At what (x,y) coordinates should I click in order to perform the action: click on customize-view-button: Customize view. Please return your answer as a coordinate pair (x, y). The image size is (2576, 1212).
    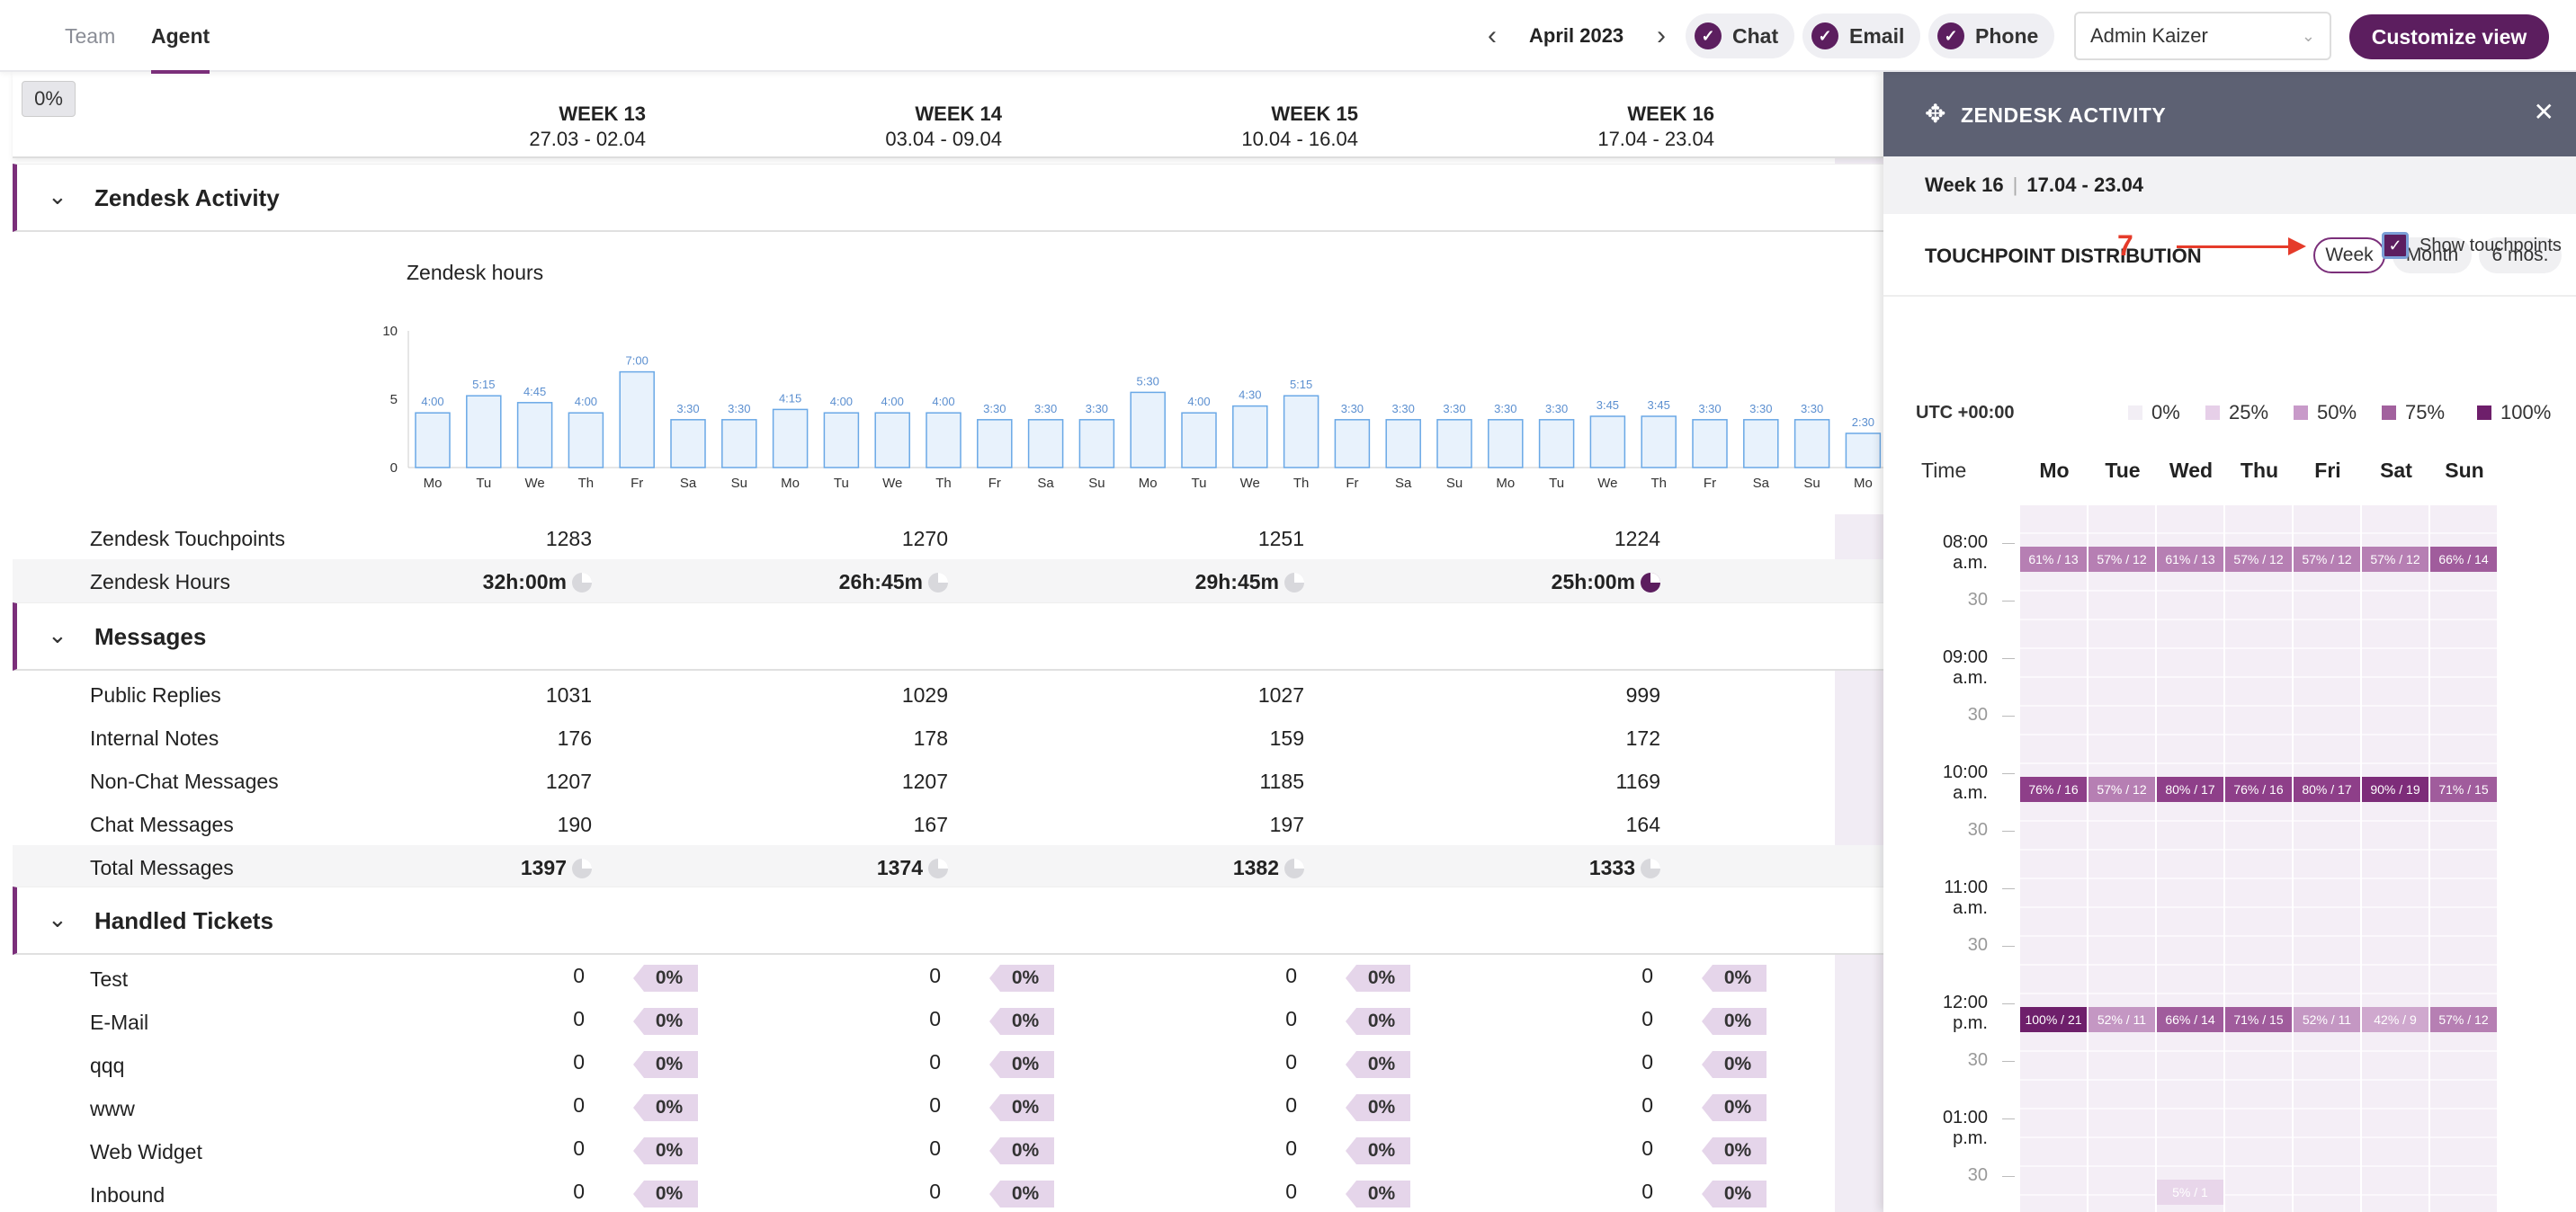
    Looking at the image, I should click on (2449, 36).